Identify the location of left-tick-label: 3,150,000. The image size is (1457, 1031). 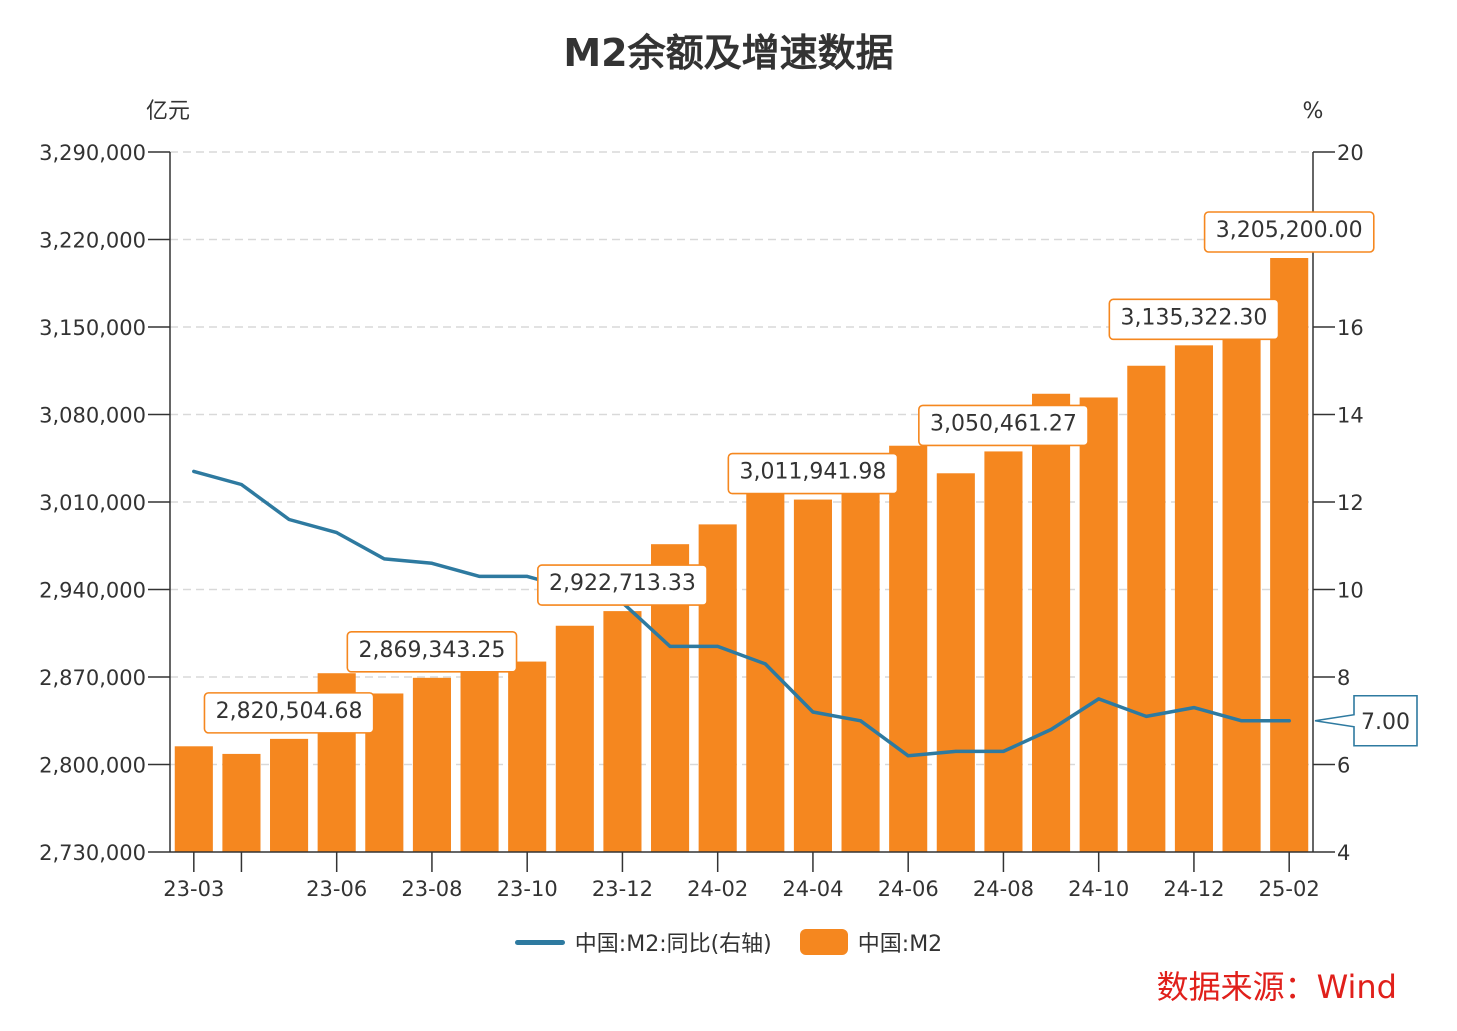
(92, 328).